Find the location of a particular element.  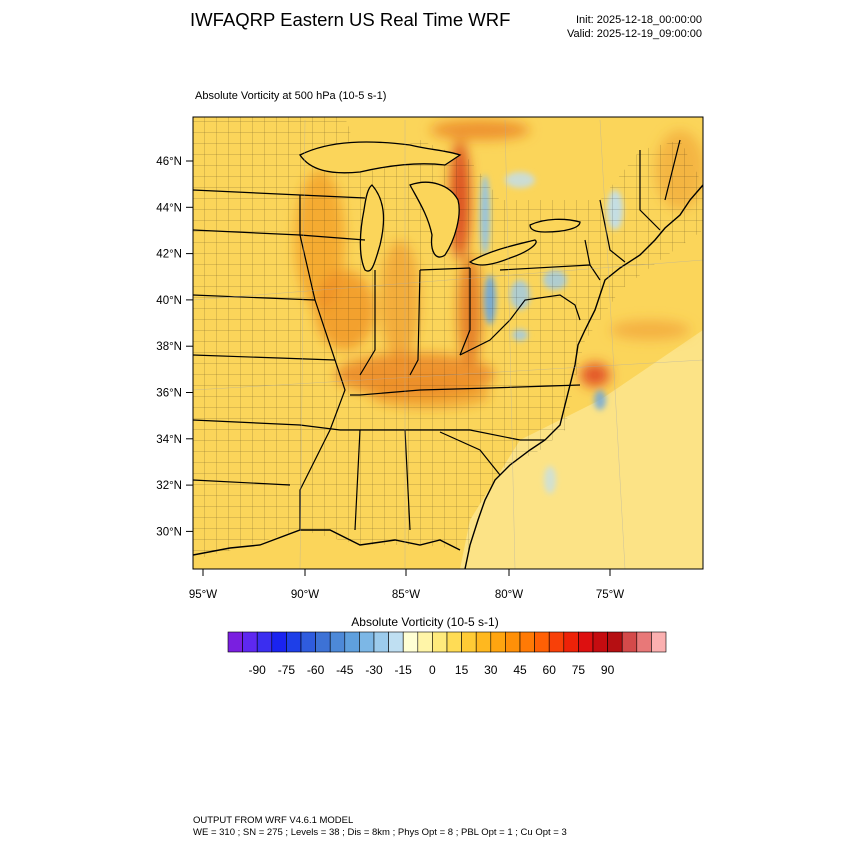

atlantic-coastline is located at coordinates (583, 376).